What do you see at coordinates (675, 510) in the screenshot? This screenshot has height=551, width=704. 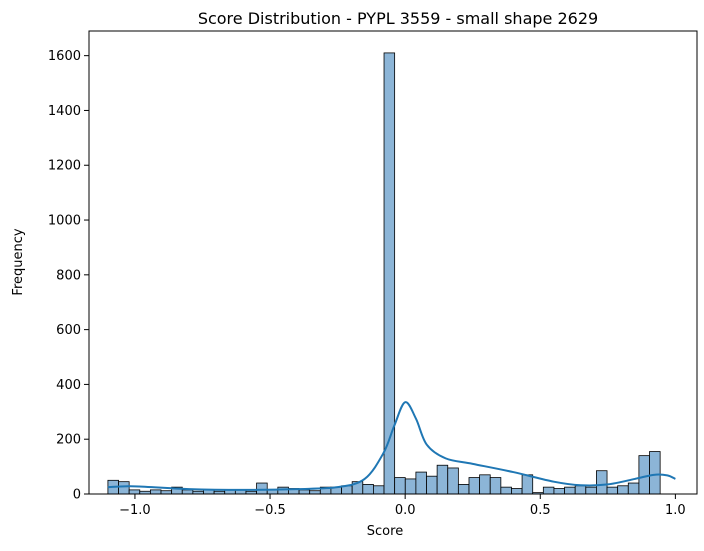 I see `x-tick-label: 1.0` at bounding box center [675, 510].